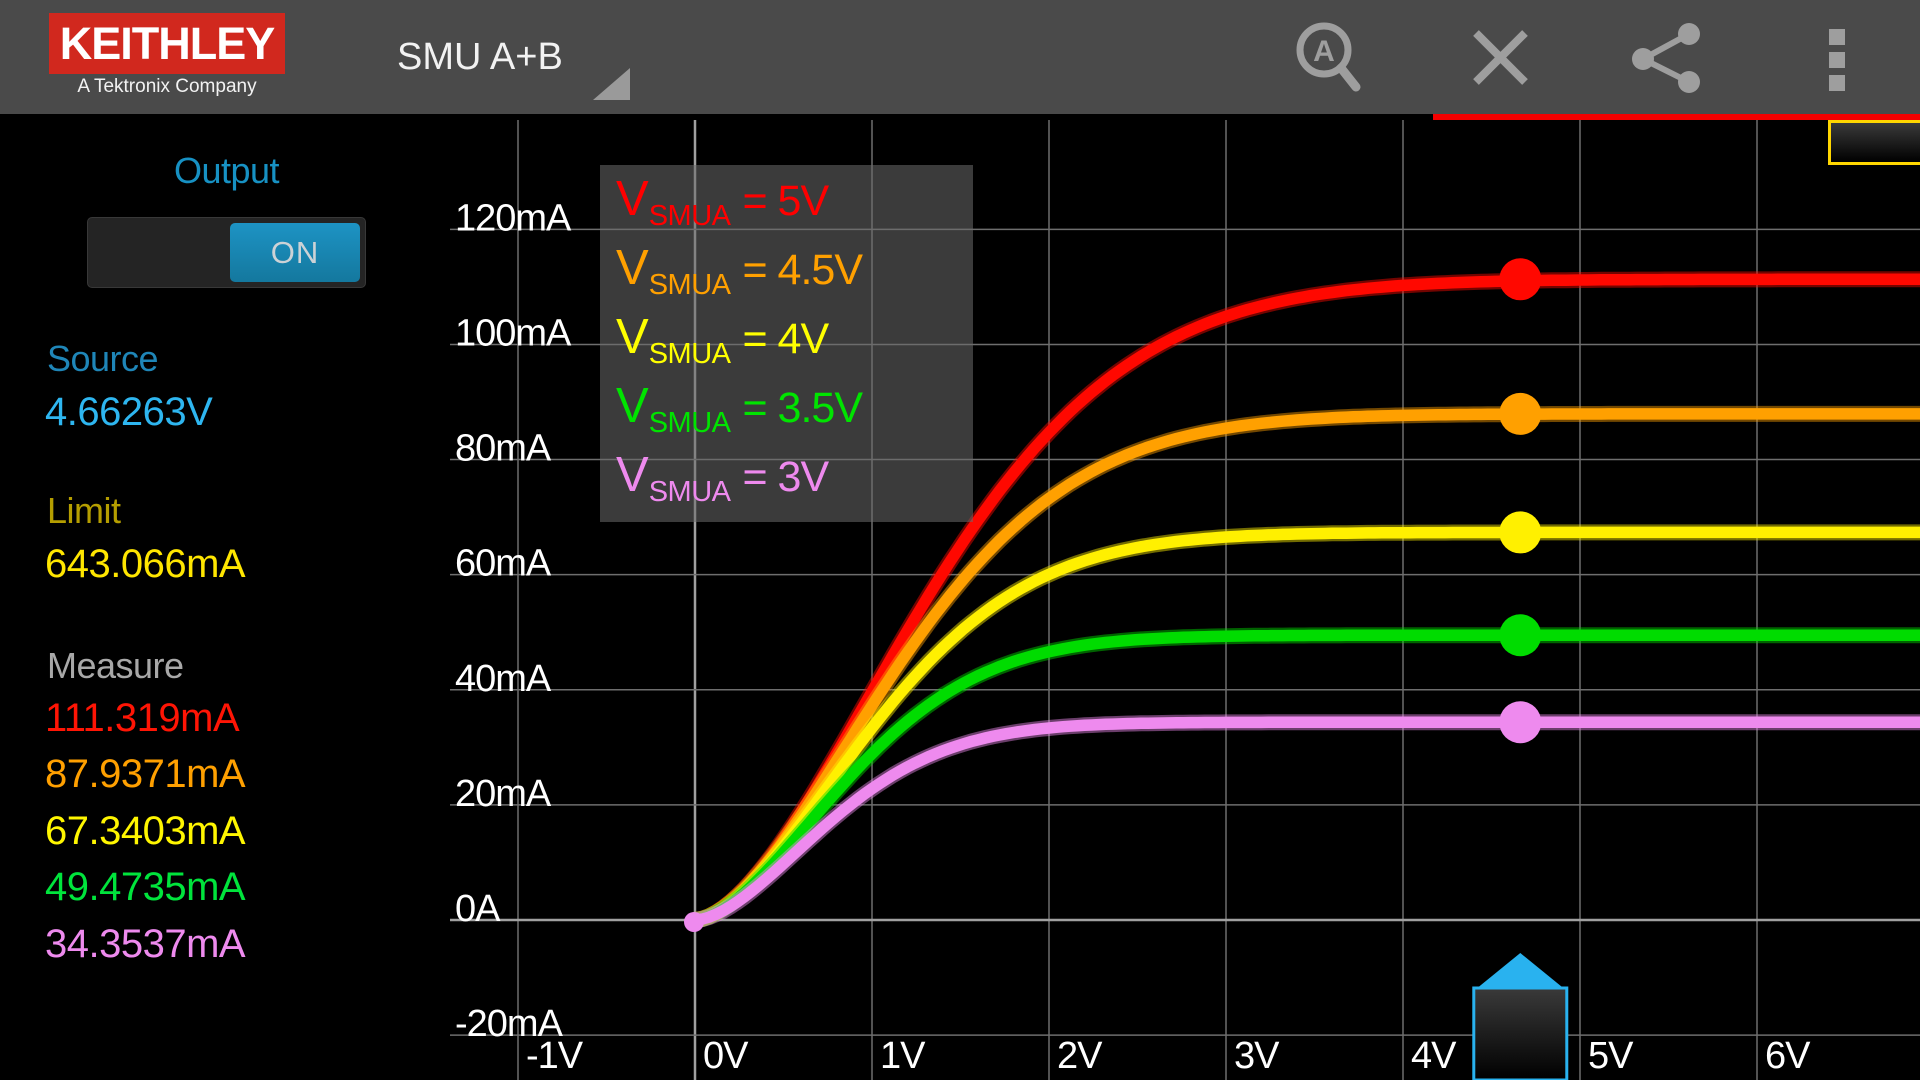  What do you see at coordinates (1080, 1056) in the screenshot?
I see `x-tick-label: 2V` at bounding box center [1080, 1056].